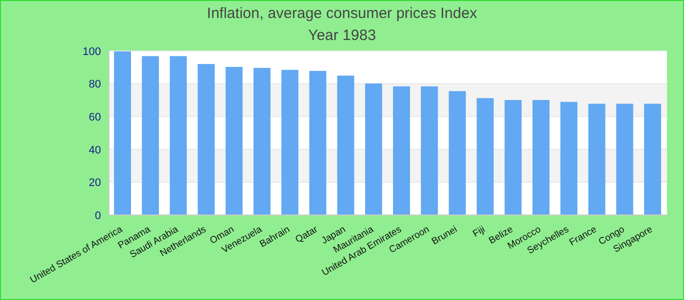 The width and height of the screenshot is (700, 300). I want to click on y-tick-label: 100, so click(91, 52).